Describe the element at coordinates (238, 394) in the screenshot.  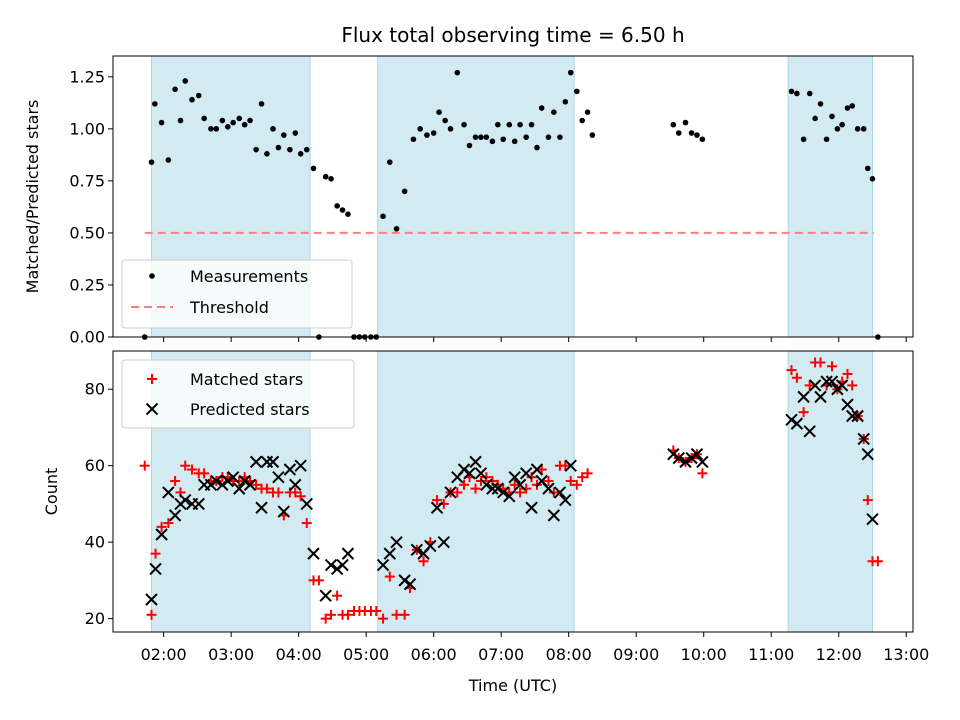
I see `bottom-legend: Matched stars Predicted stars` at that location.